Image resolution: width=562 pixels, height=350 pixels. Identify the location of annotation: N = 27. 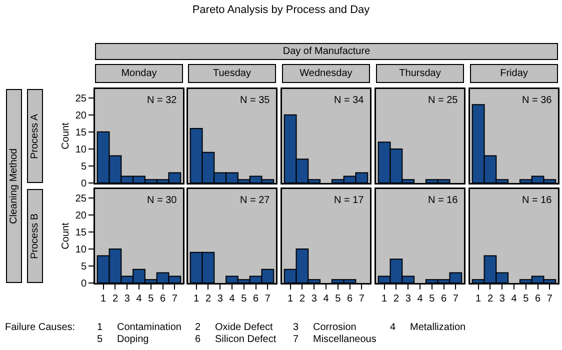
(255, 200).